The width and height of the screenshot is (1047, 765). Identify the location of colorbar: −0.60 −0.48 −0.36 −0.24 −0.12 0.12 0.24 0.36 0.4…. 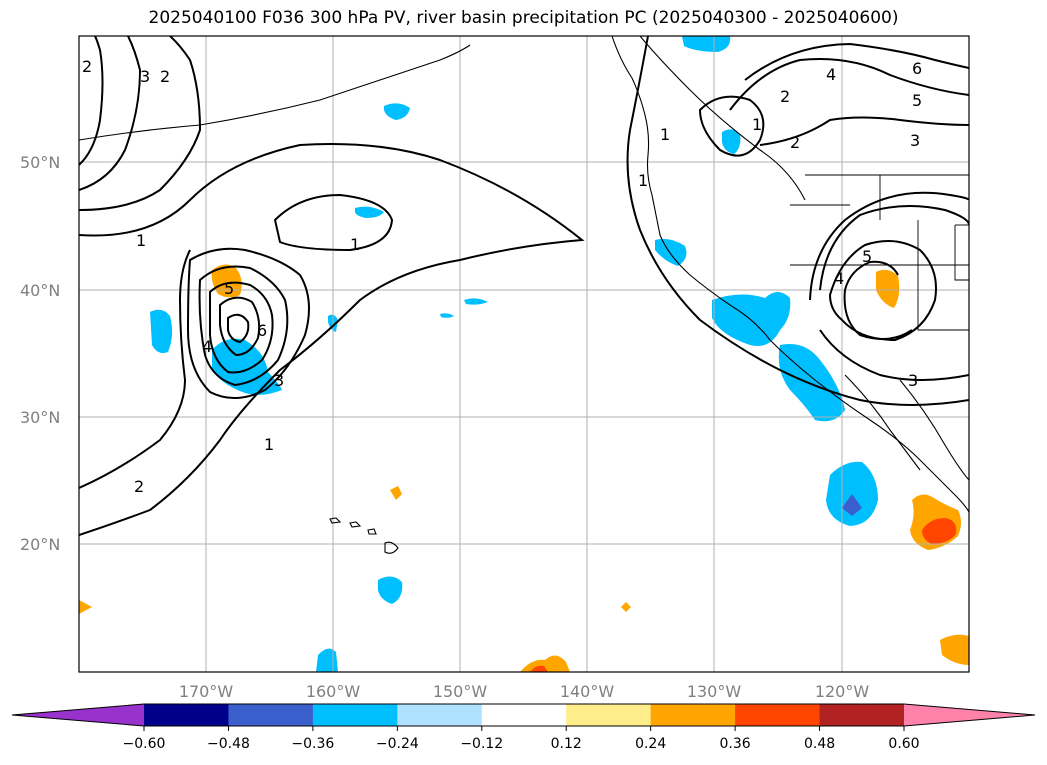
(523, 727).